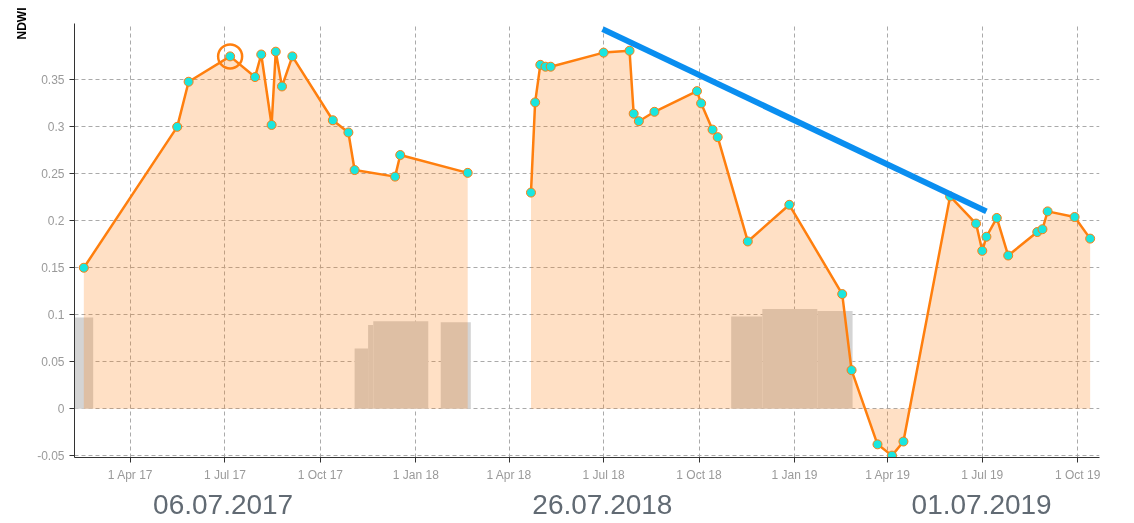  What do you see at coordinates (53, 80) in the screenshot?
I see `y-tick-label: 0.35` at bounding box center [53, 80].